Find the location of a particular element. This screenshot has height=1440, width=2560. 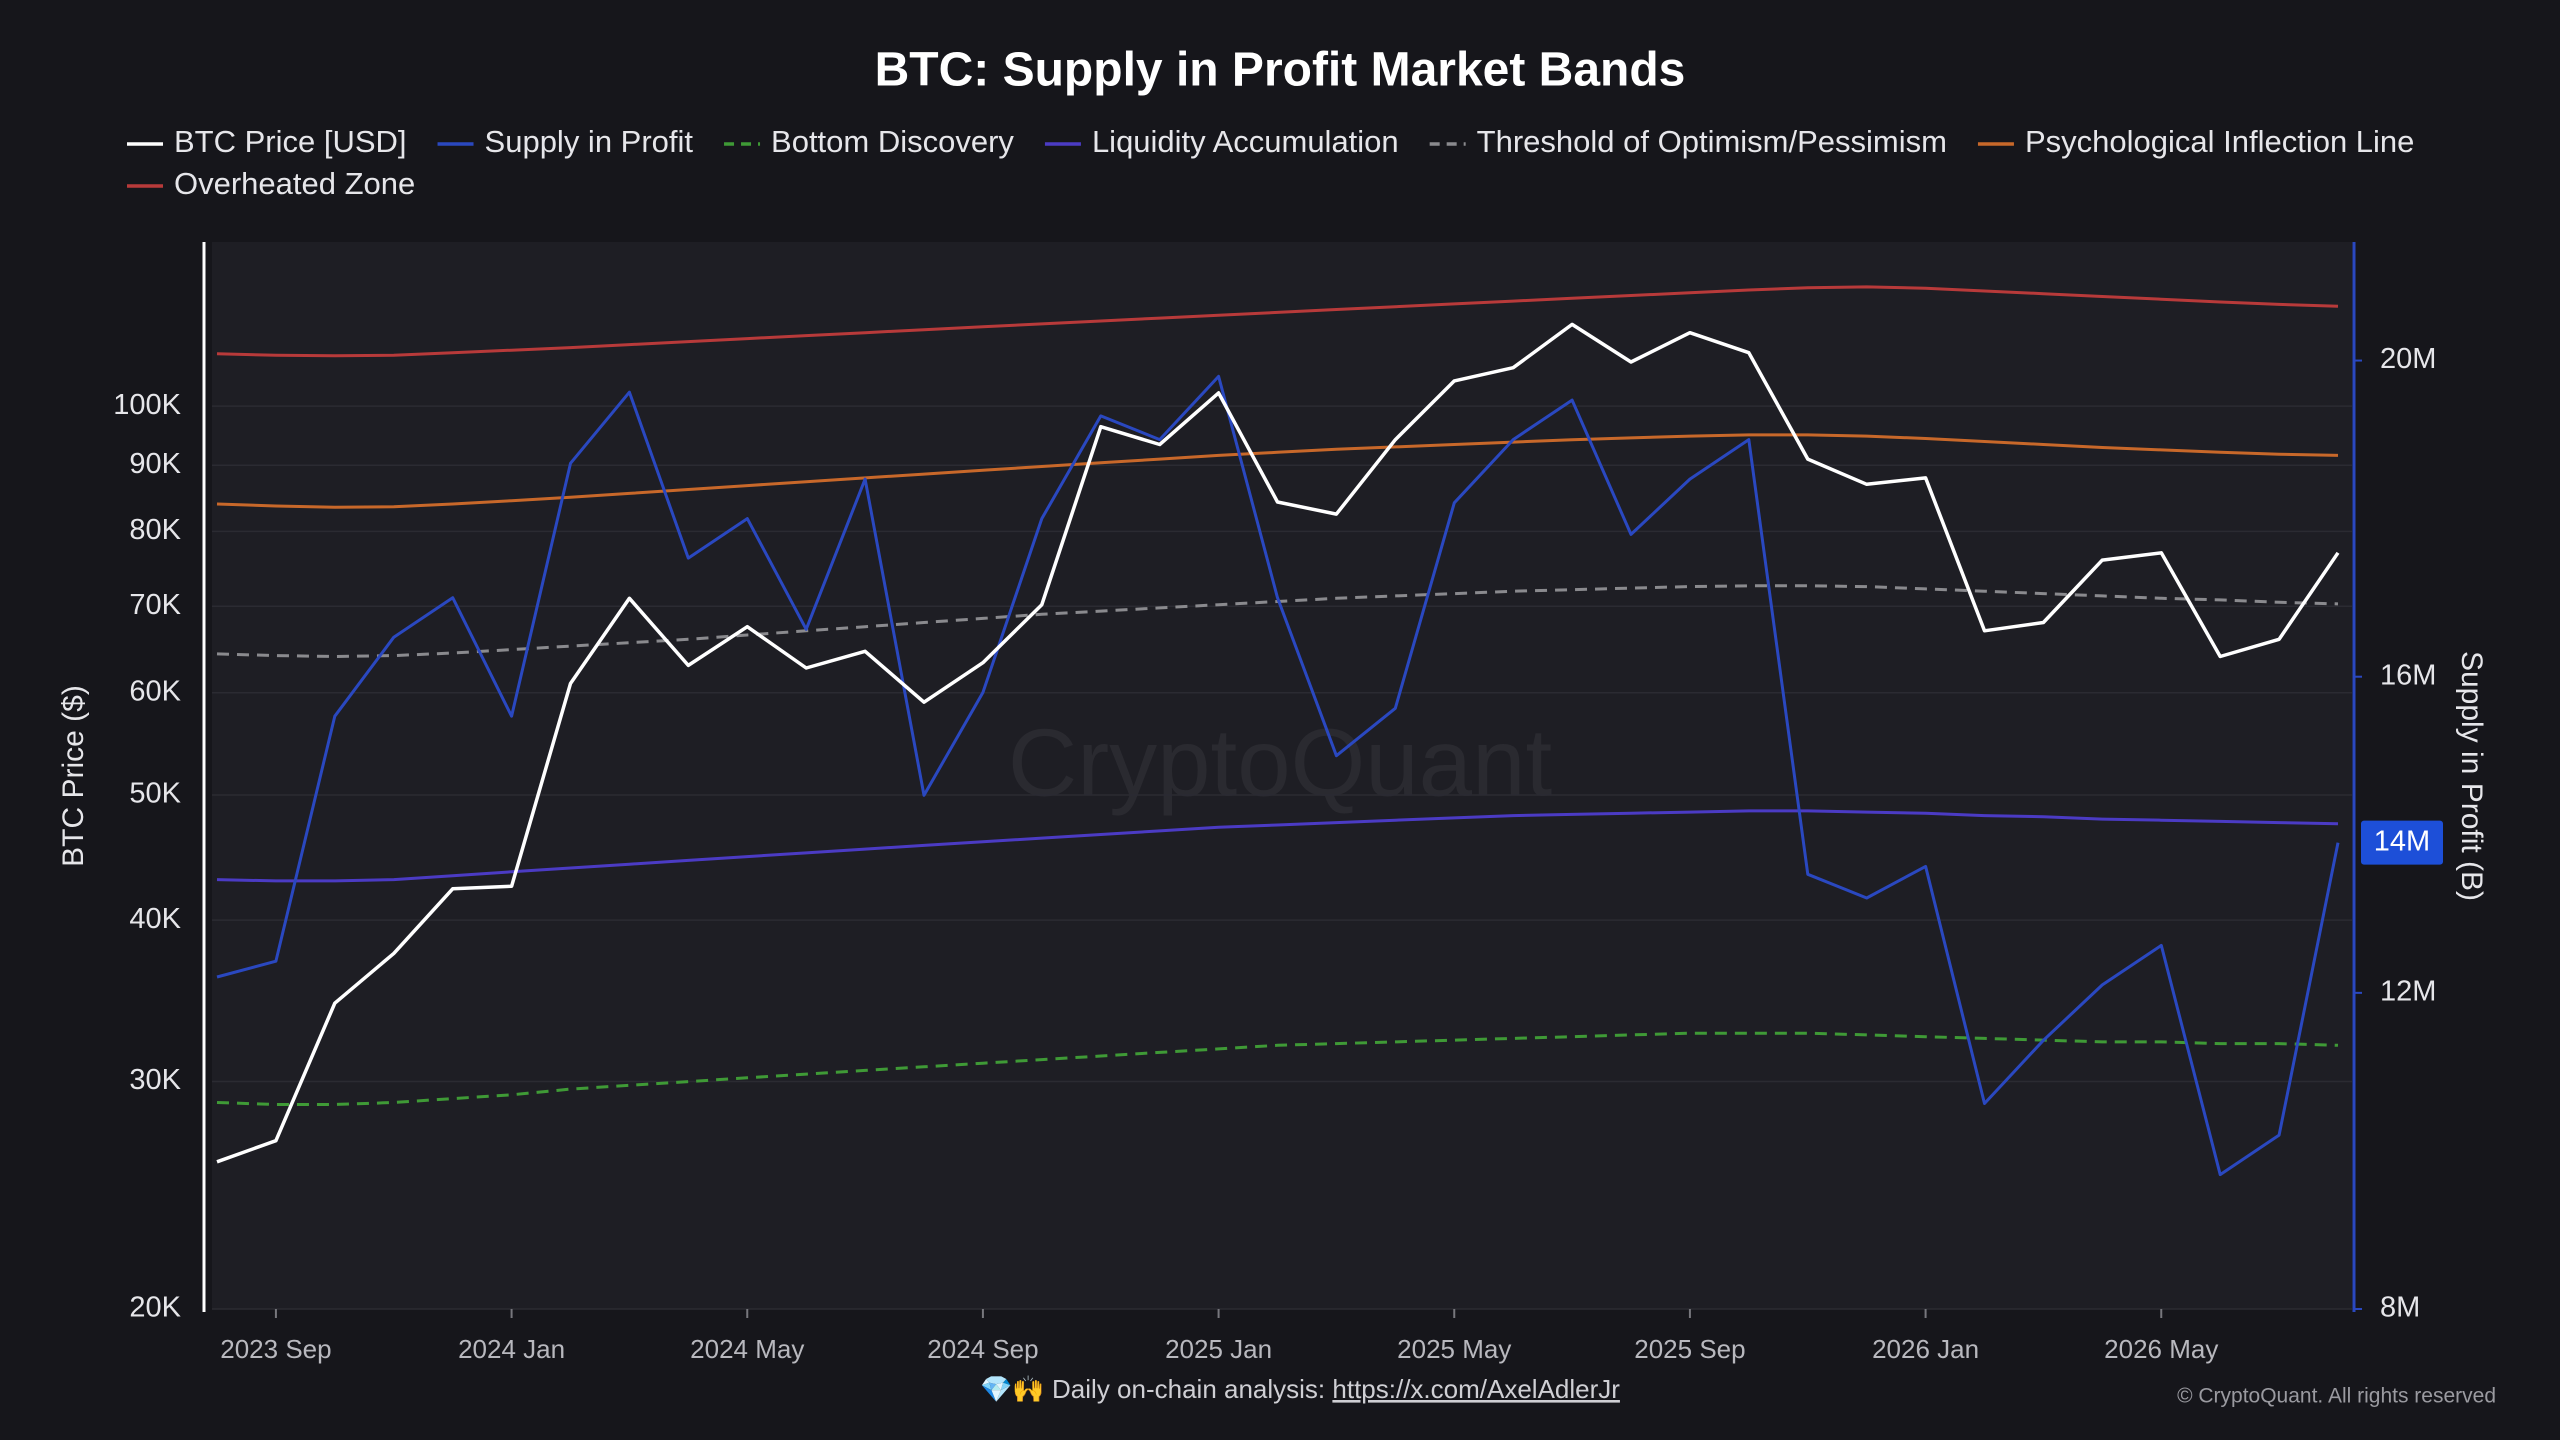

x-tick-label: 2024 Sep is located at coordinates (982, 1349).